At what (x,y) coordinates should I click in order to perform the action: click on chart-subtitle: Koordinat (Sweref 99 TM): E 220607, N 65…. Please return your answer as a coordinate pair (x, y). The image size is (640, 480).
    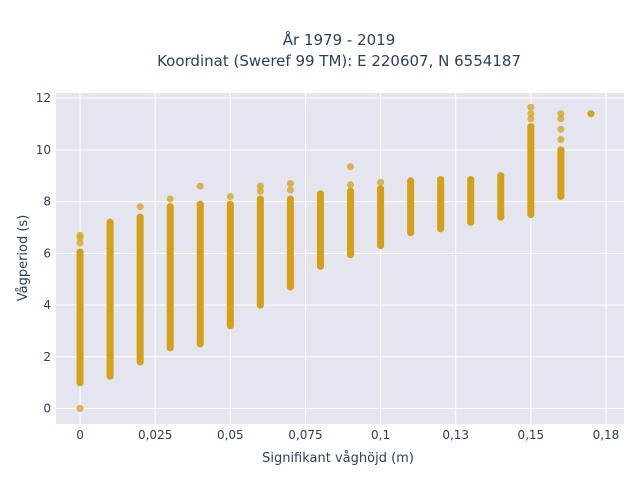
    Looking at the image, I should click on (339, 61).